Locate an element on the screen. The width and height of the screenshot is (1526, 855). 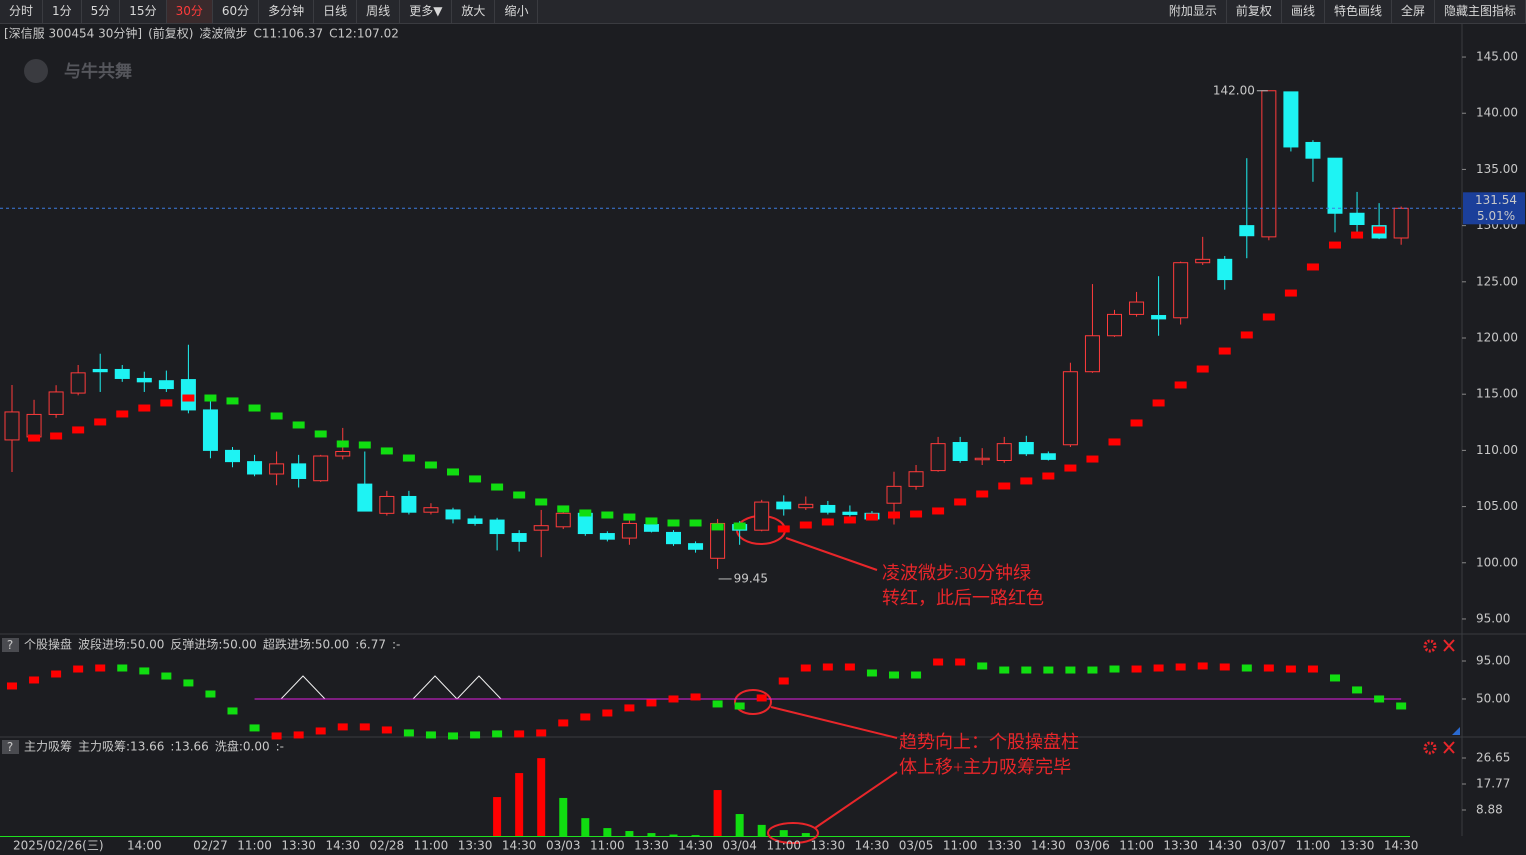
toolbar-button: 5分 is located at coordinates (101, 11).